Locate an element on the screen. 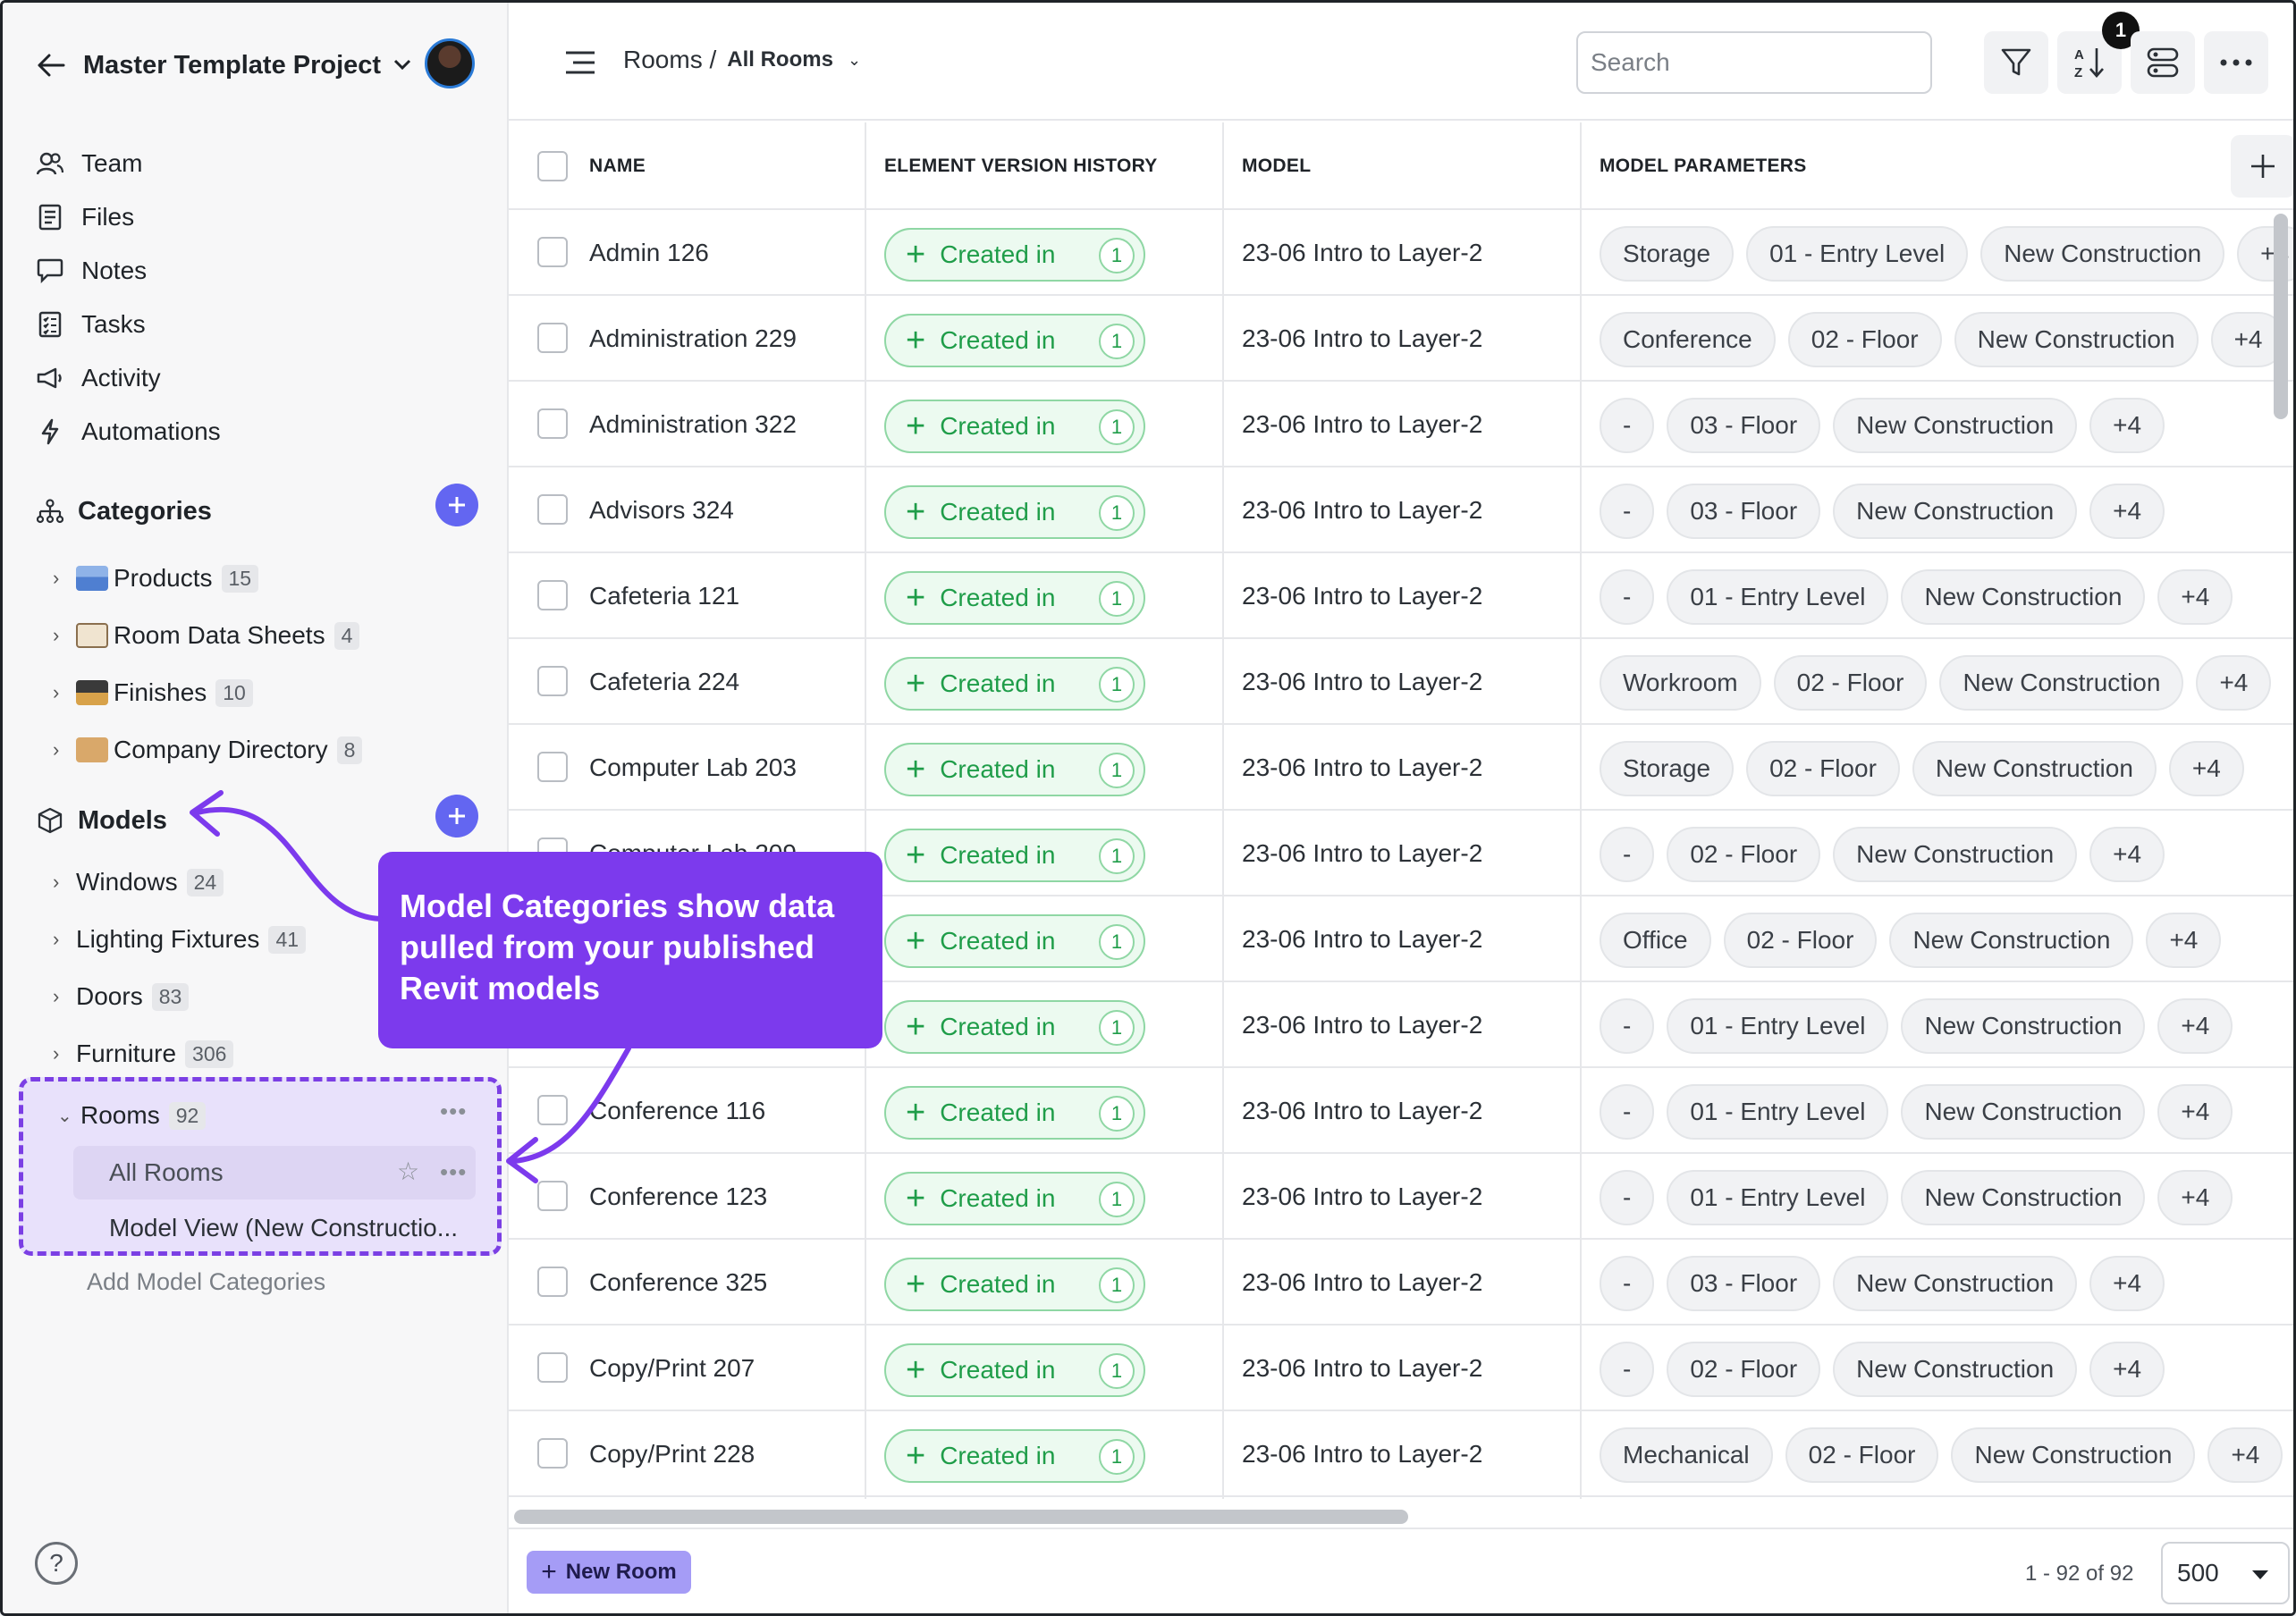  chevron-down-icon is located at coordinates (403, 65).